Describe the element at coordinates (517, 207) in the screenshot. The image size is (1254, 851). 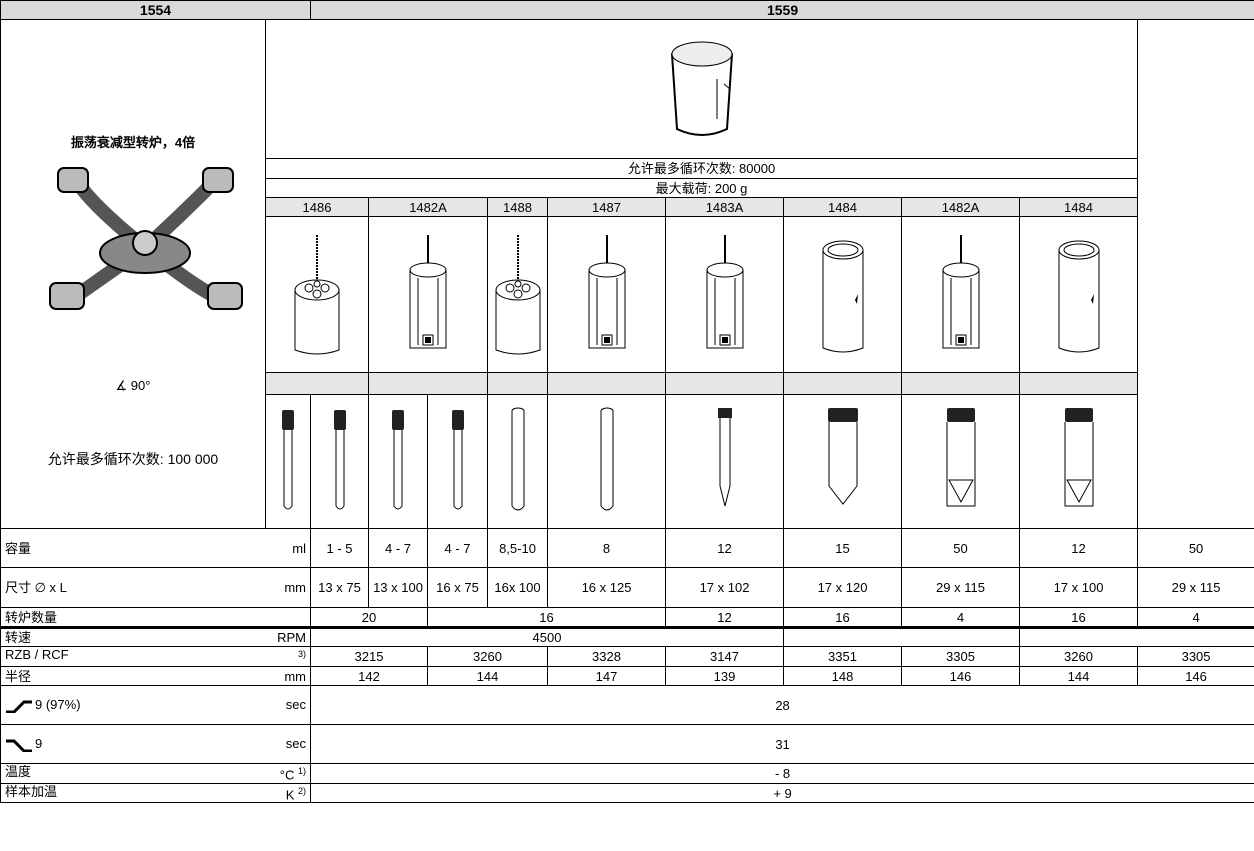
I see `cell-text: 1488` at that location.